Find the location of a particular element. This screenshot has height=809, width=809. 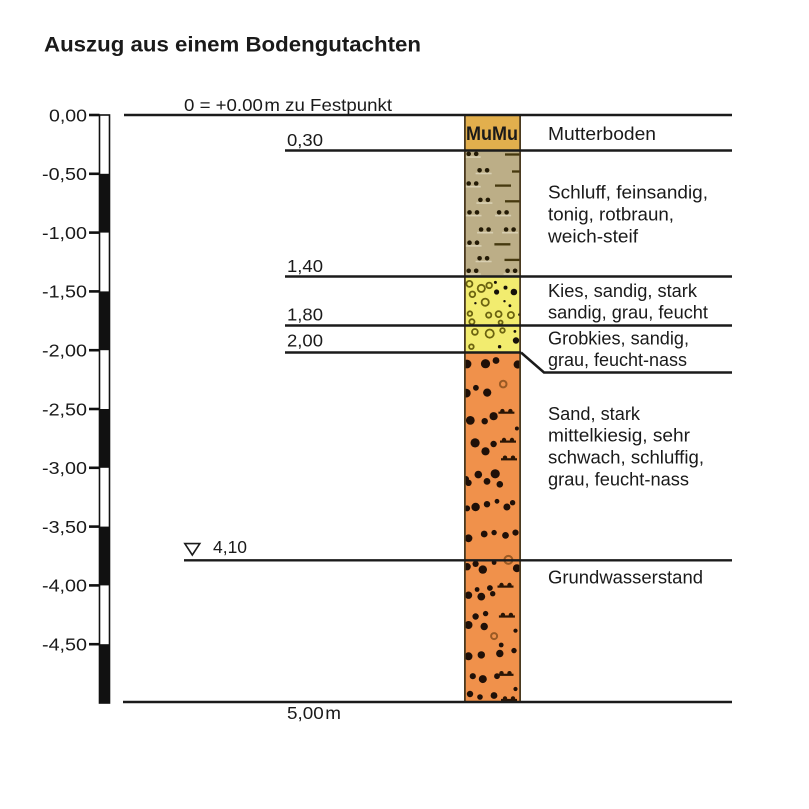

svg-text: 0,00 is located at coordinates (68, 115).